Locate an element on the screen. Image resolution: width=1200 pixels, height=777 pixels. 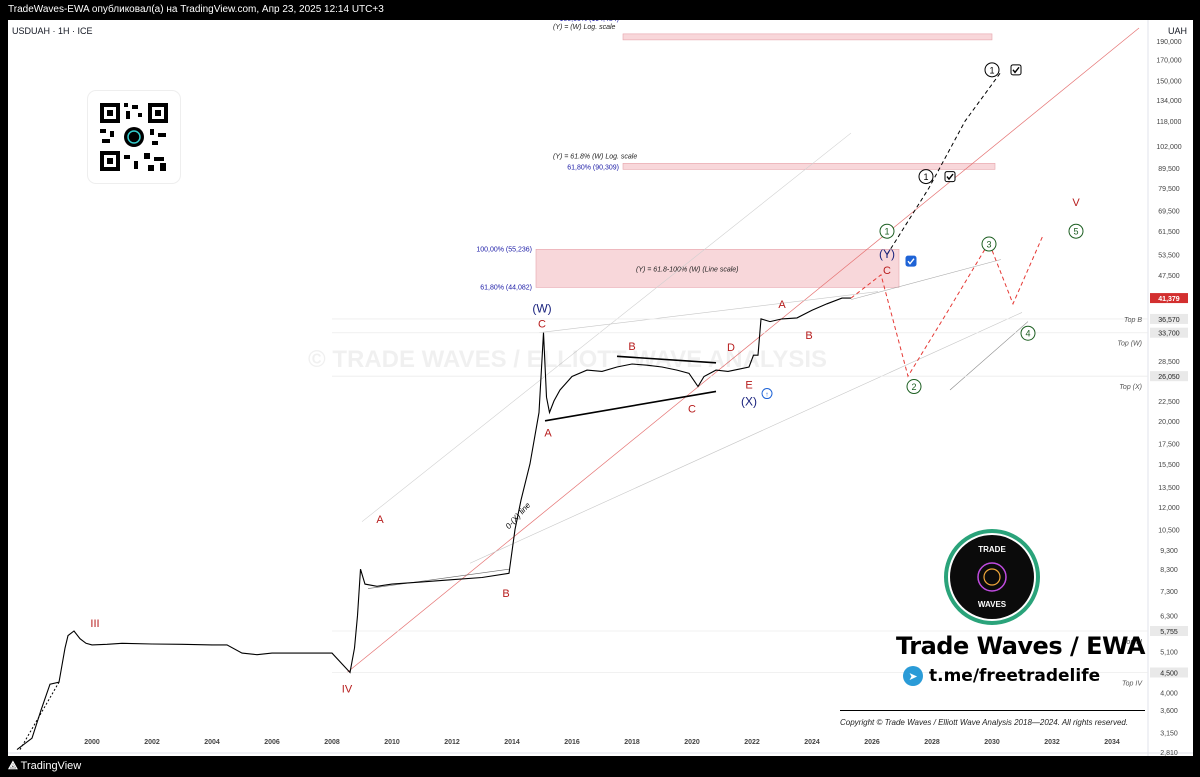
wave-circle-label-0: 1 is located at coordinates (886, 232).